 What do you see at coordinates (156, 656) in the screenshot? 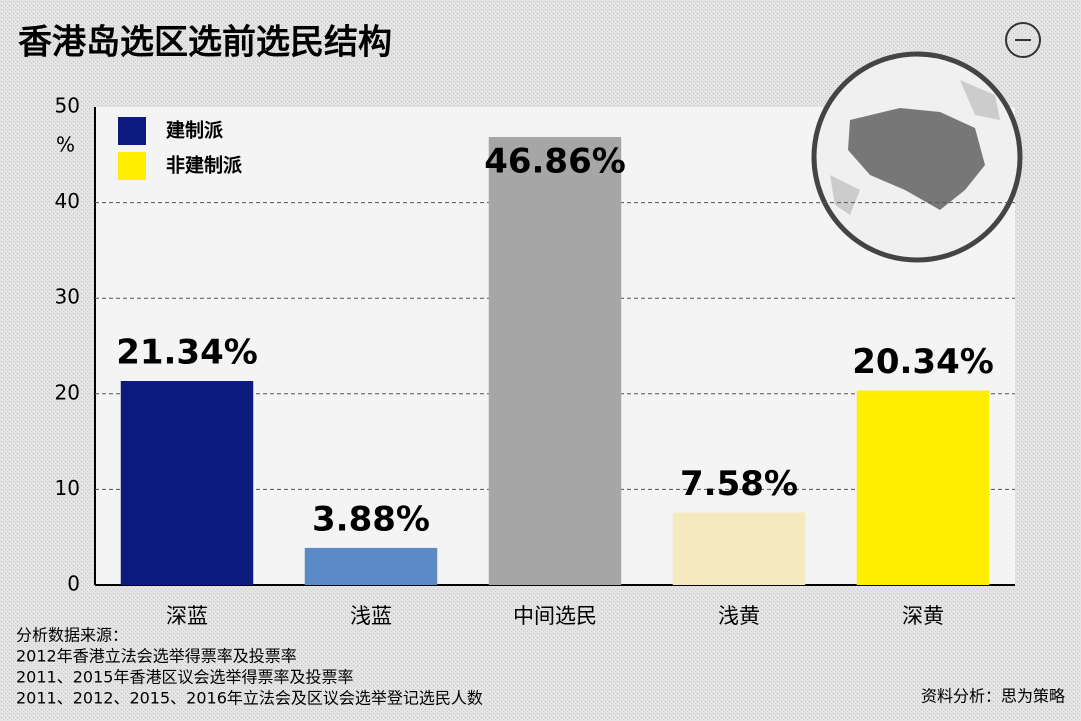
I see `source-line: 2012年香港立法会选举得票率及投票率` at bounding box center [156, 656].